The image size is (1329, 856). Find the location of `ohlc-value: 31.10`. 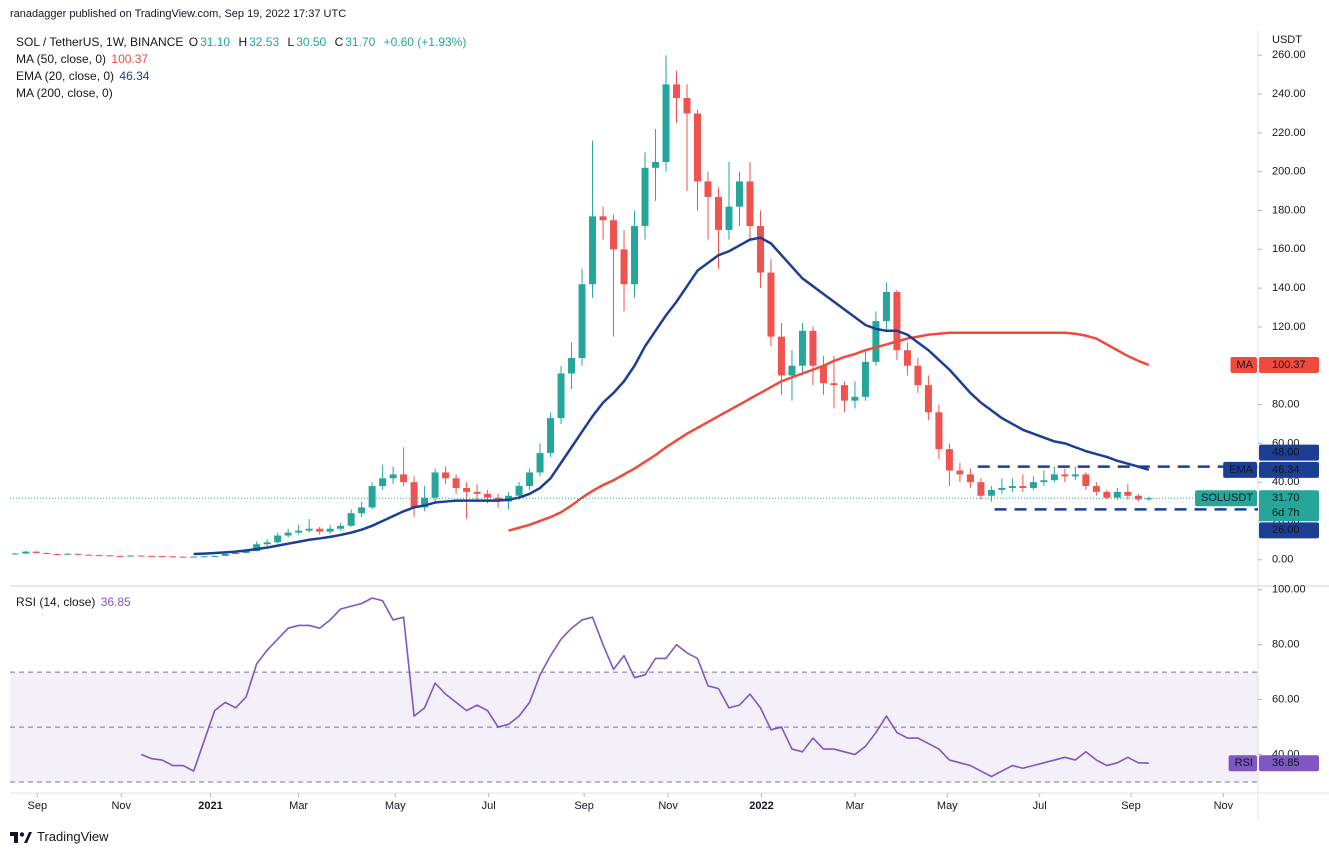

ohlc-value: 31.10 is located at coordinates (215, 42).